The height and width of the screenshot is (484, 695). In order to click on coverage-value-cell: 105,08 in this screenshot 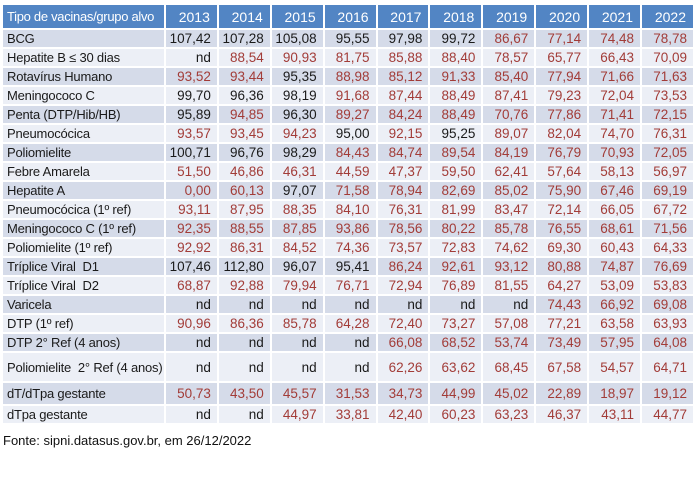, I will do `click(297, 38)`.